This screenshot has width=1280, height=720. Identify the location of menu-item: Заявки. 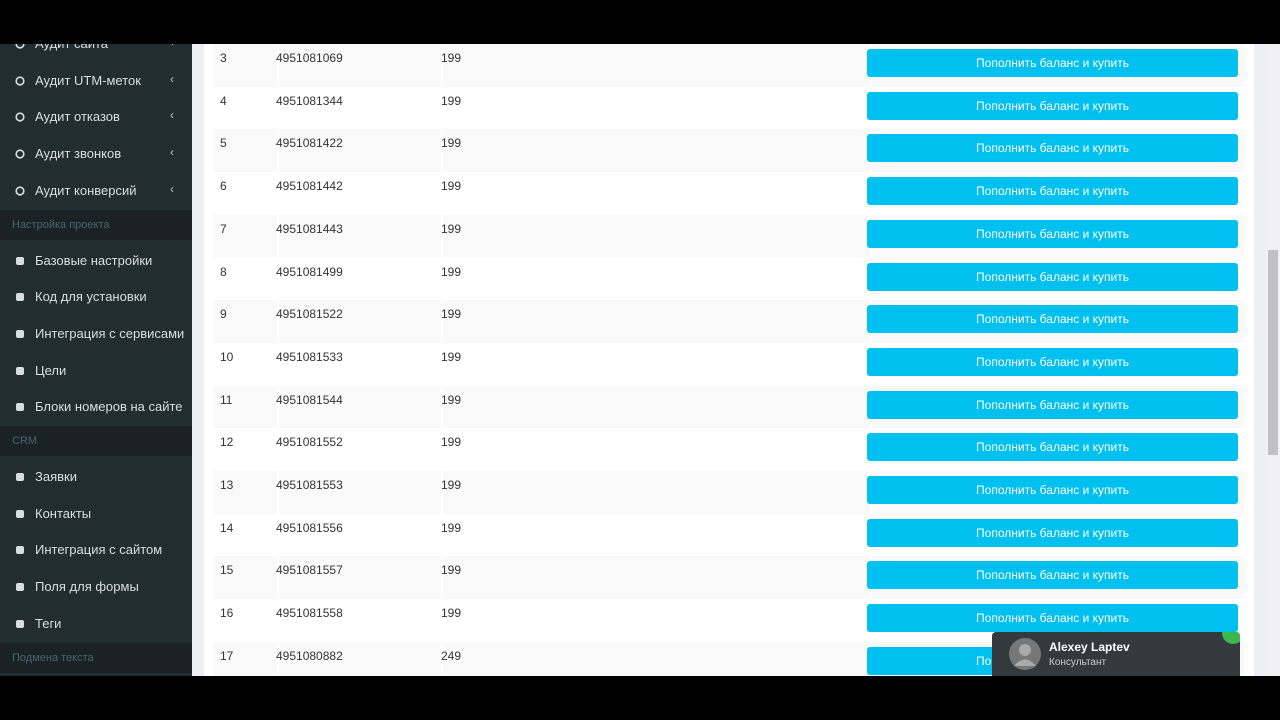
(96, 477).